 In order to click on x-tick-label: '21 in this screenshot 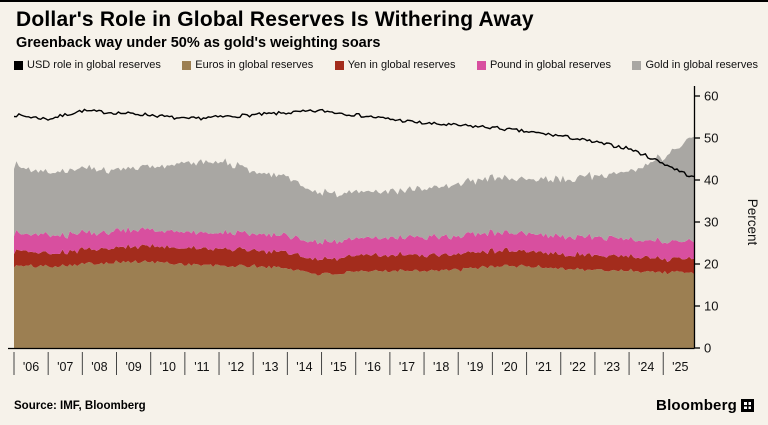, I will do `click(543, 367)`.